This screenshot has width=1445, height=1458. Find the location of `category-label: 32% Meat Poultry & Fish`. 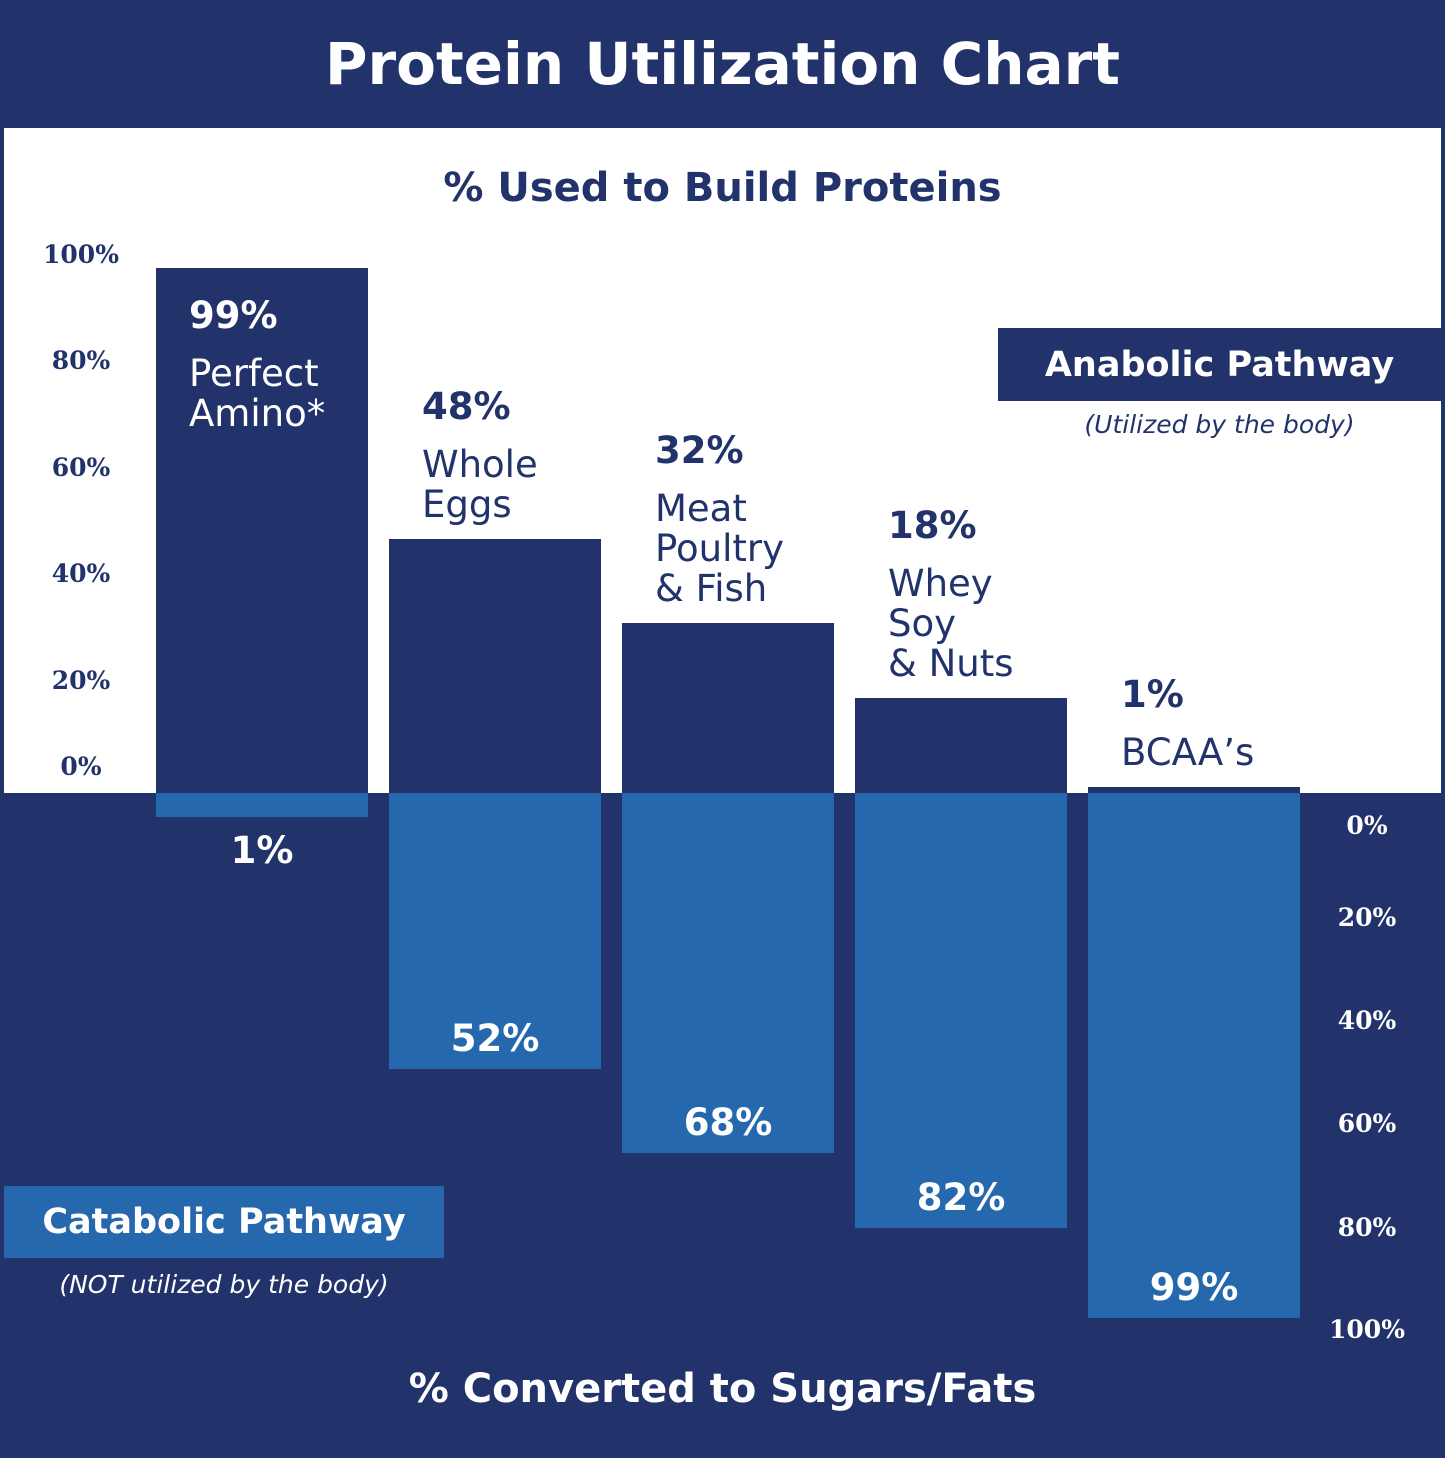

category-label: 32% Meat Poultry & Fish is located at coordinates (719, 520).